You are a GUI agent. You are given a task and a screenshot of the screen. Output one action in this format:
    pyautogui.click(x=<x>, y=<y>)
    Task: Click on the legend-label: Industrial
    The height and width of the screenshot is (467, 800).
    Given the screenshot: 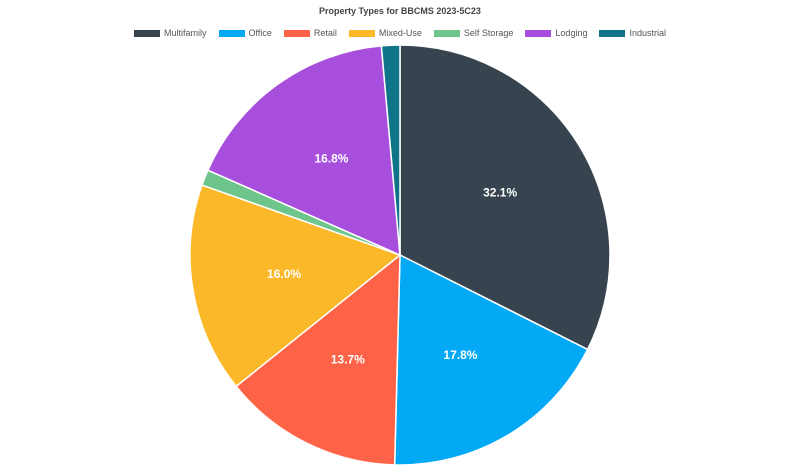 What is the action you would take?
    pyautogui.click(x=647, y=33)
    